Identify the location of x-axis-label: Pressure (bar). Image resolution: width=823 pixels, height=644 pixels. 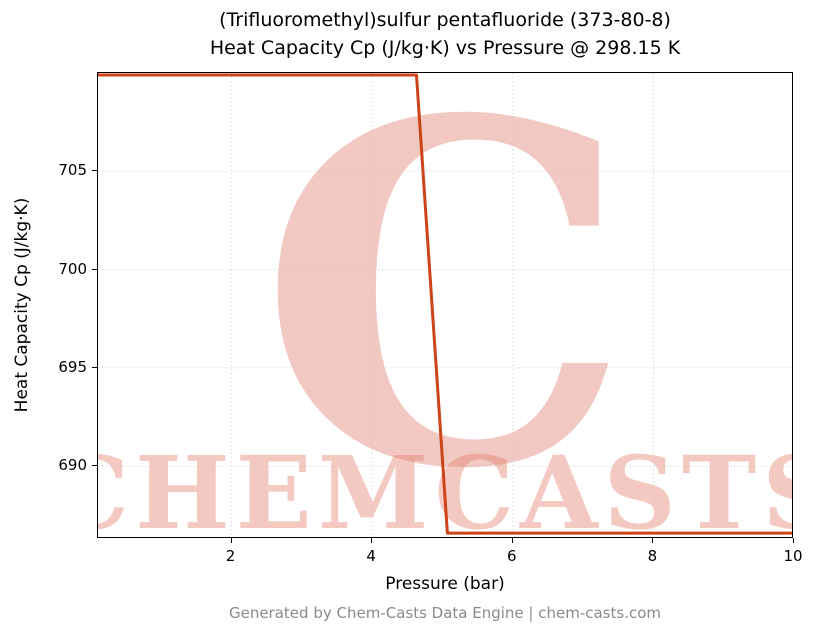
(445, 584).